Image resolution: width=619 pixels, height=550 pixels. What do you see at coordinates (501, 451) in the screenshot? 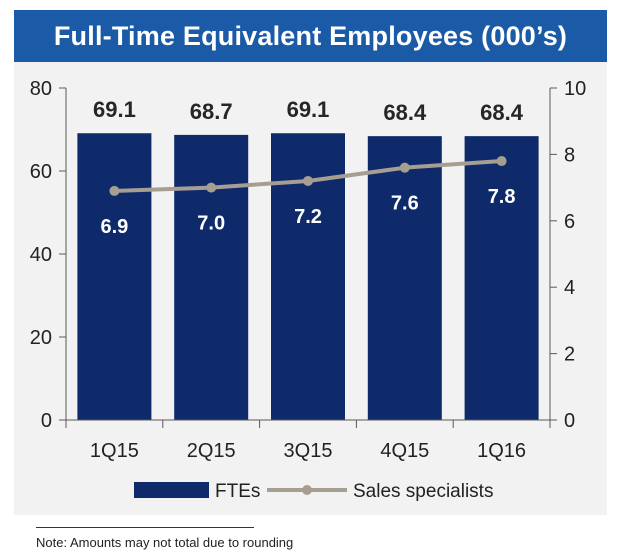
I see `x-tick-label: 1Q16` at bounding box center [501, 451].